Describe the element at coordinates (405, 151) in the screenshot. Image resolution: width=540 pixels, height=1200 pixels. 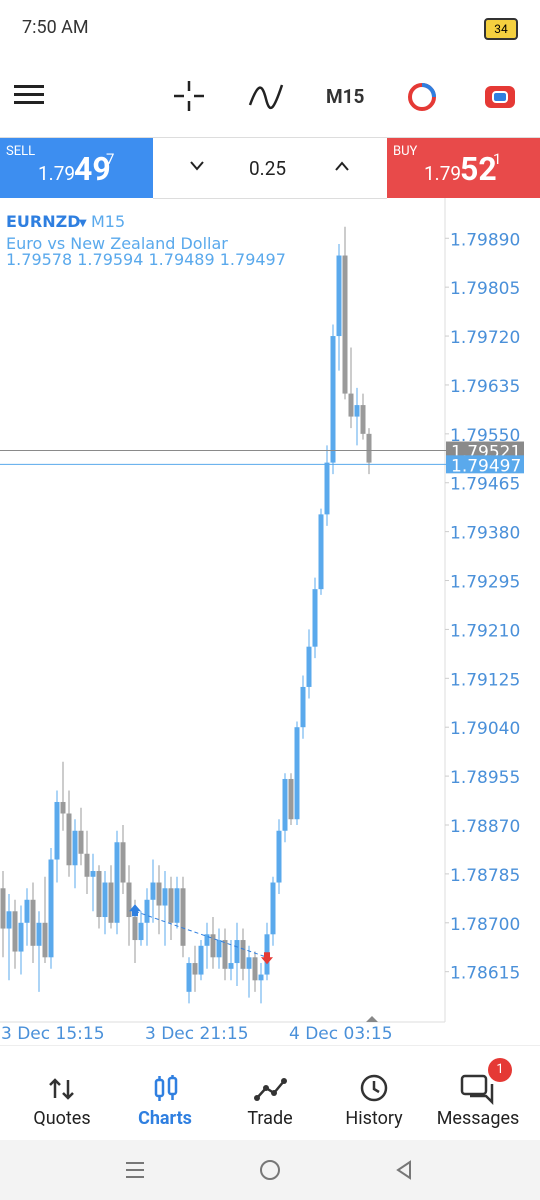
I see `buy-label: BUY` at that location.